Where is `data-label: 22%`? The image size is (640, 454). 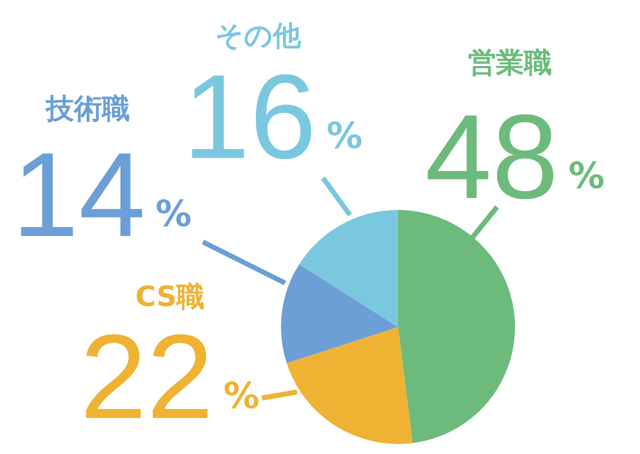 data-label: 22% is located at coordinates (170, 377).